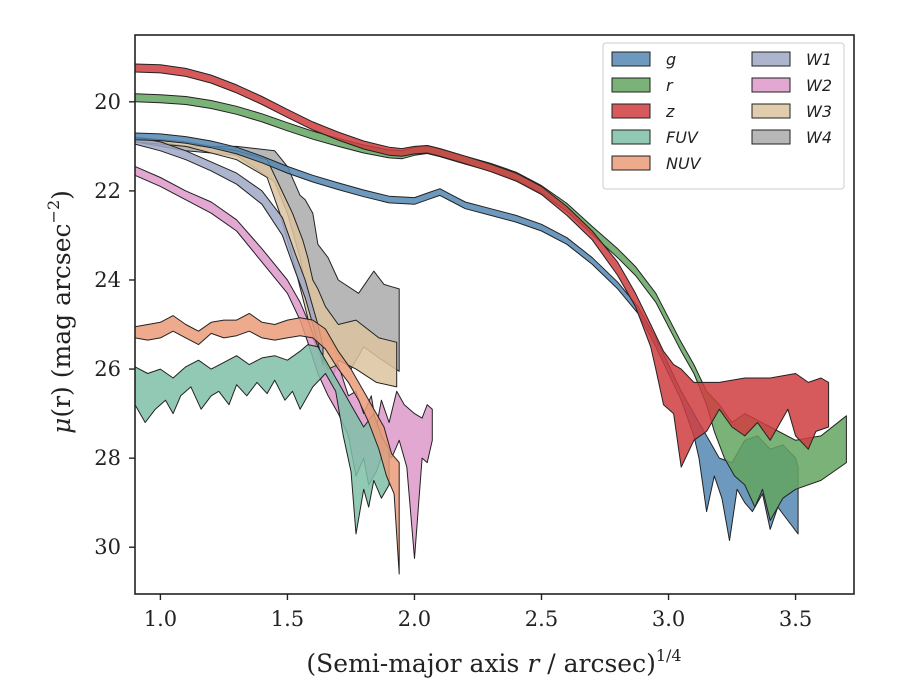 This screenshot has width=900, height=700. I want to click on y-axis-title: μ(r) (mag arcsec−2), so click(60, 312).